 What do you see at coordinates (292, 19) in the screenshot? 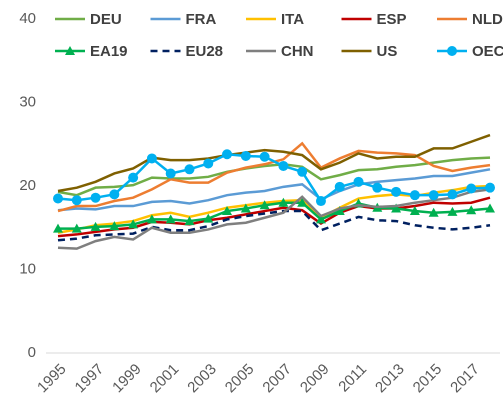
I see `legend-label: ITA` at bounding box center [292, 19].